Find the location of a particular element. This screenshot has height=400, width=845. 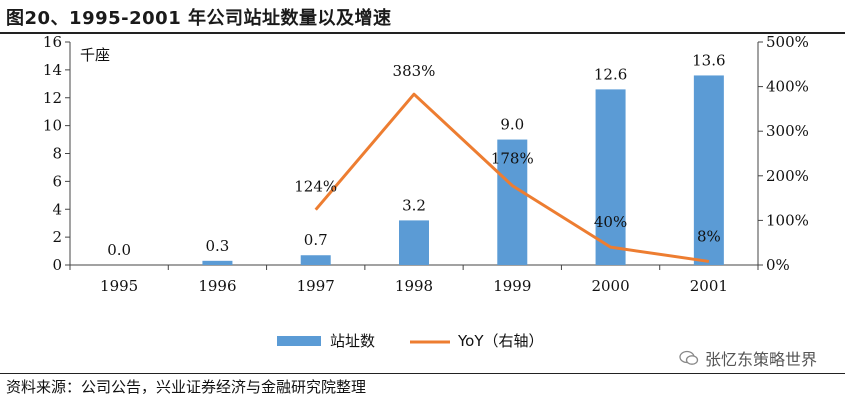

source-divider is located at coordinates (422, 373).